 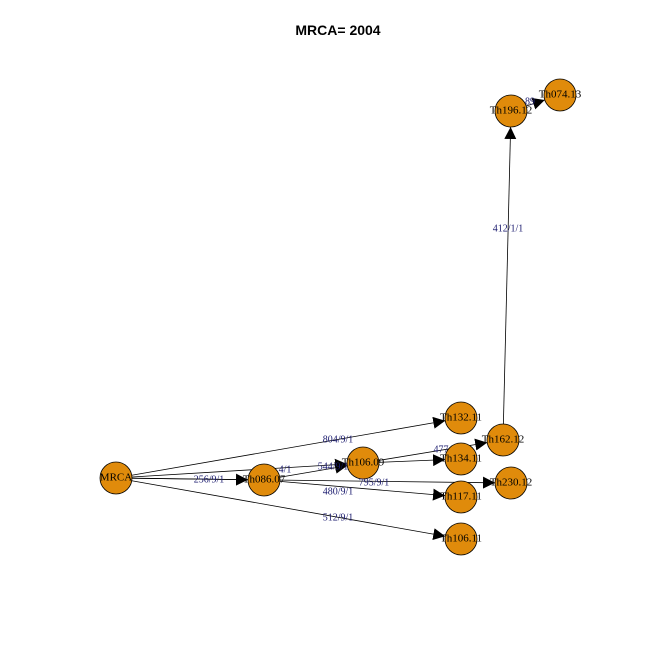 I want to click on edge-label-MRCA-to-Th086.07: 256/9/1, so click(x=209, y=479).